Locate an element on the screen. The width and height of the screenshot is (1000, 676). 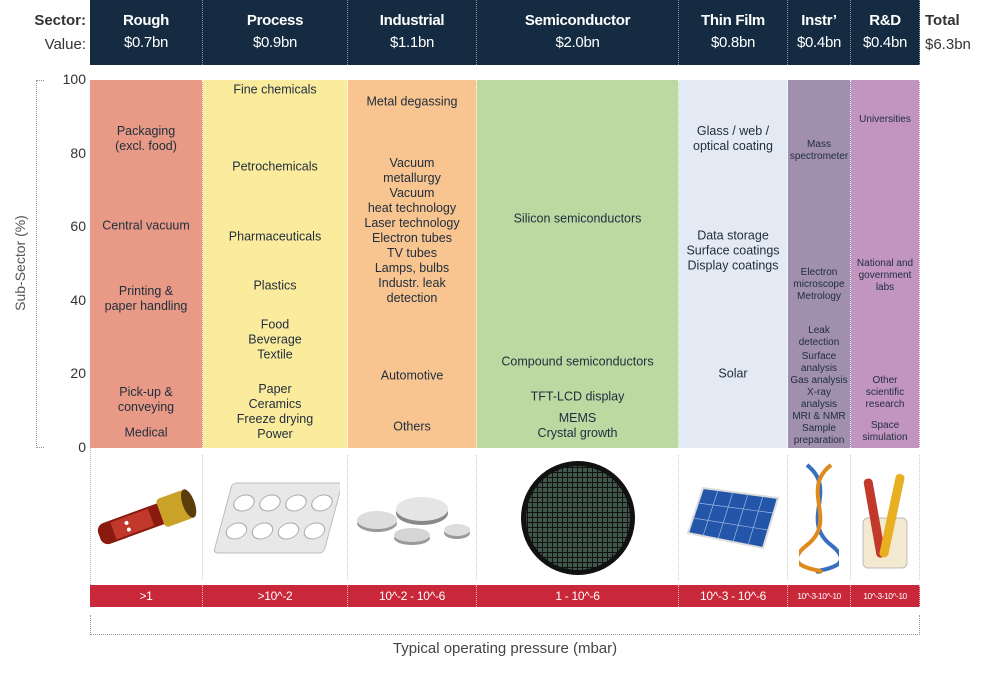
sector-name: Thin Film is located at coordinates (733, 20).